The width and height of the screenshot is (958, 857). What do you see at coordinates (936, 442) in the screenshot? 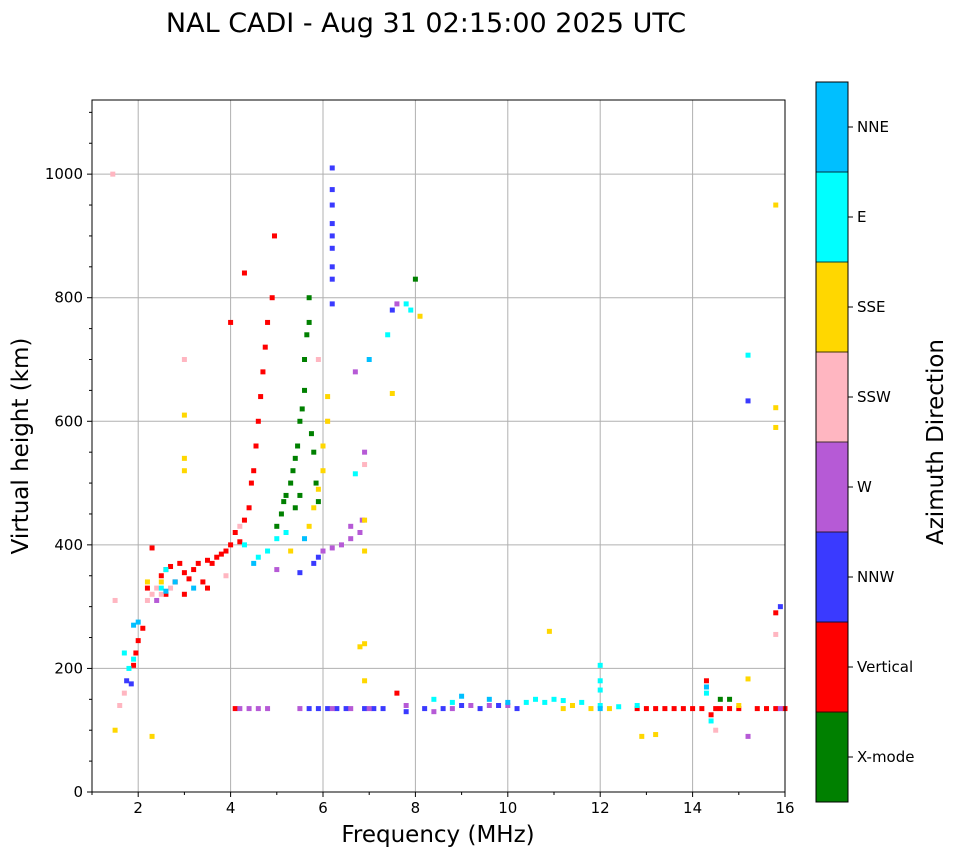
I see `colorbar-label: Azimuth Direction` at bounding box center [936, 442].